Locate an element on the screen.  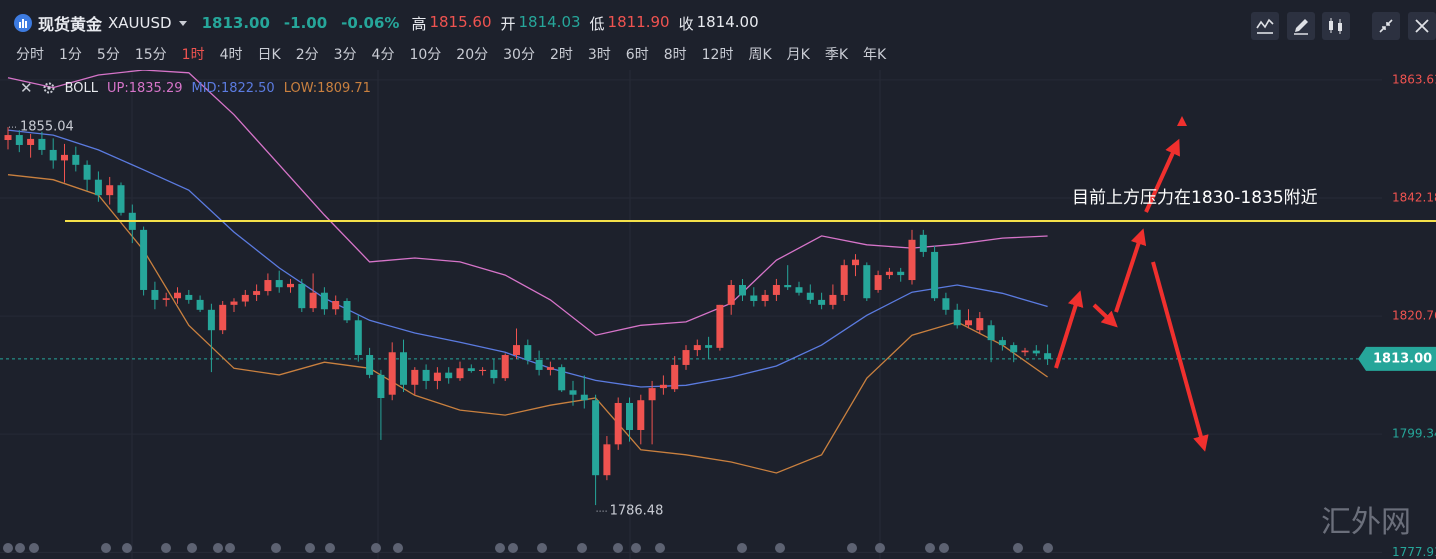
interval-tab: 2时 is located at coordinates (561, 55).